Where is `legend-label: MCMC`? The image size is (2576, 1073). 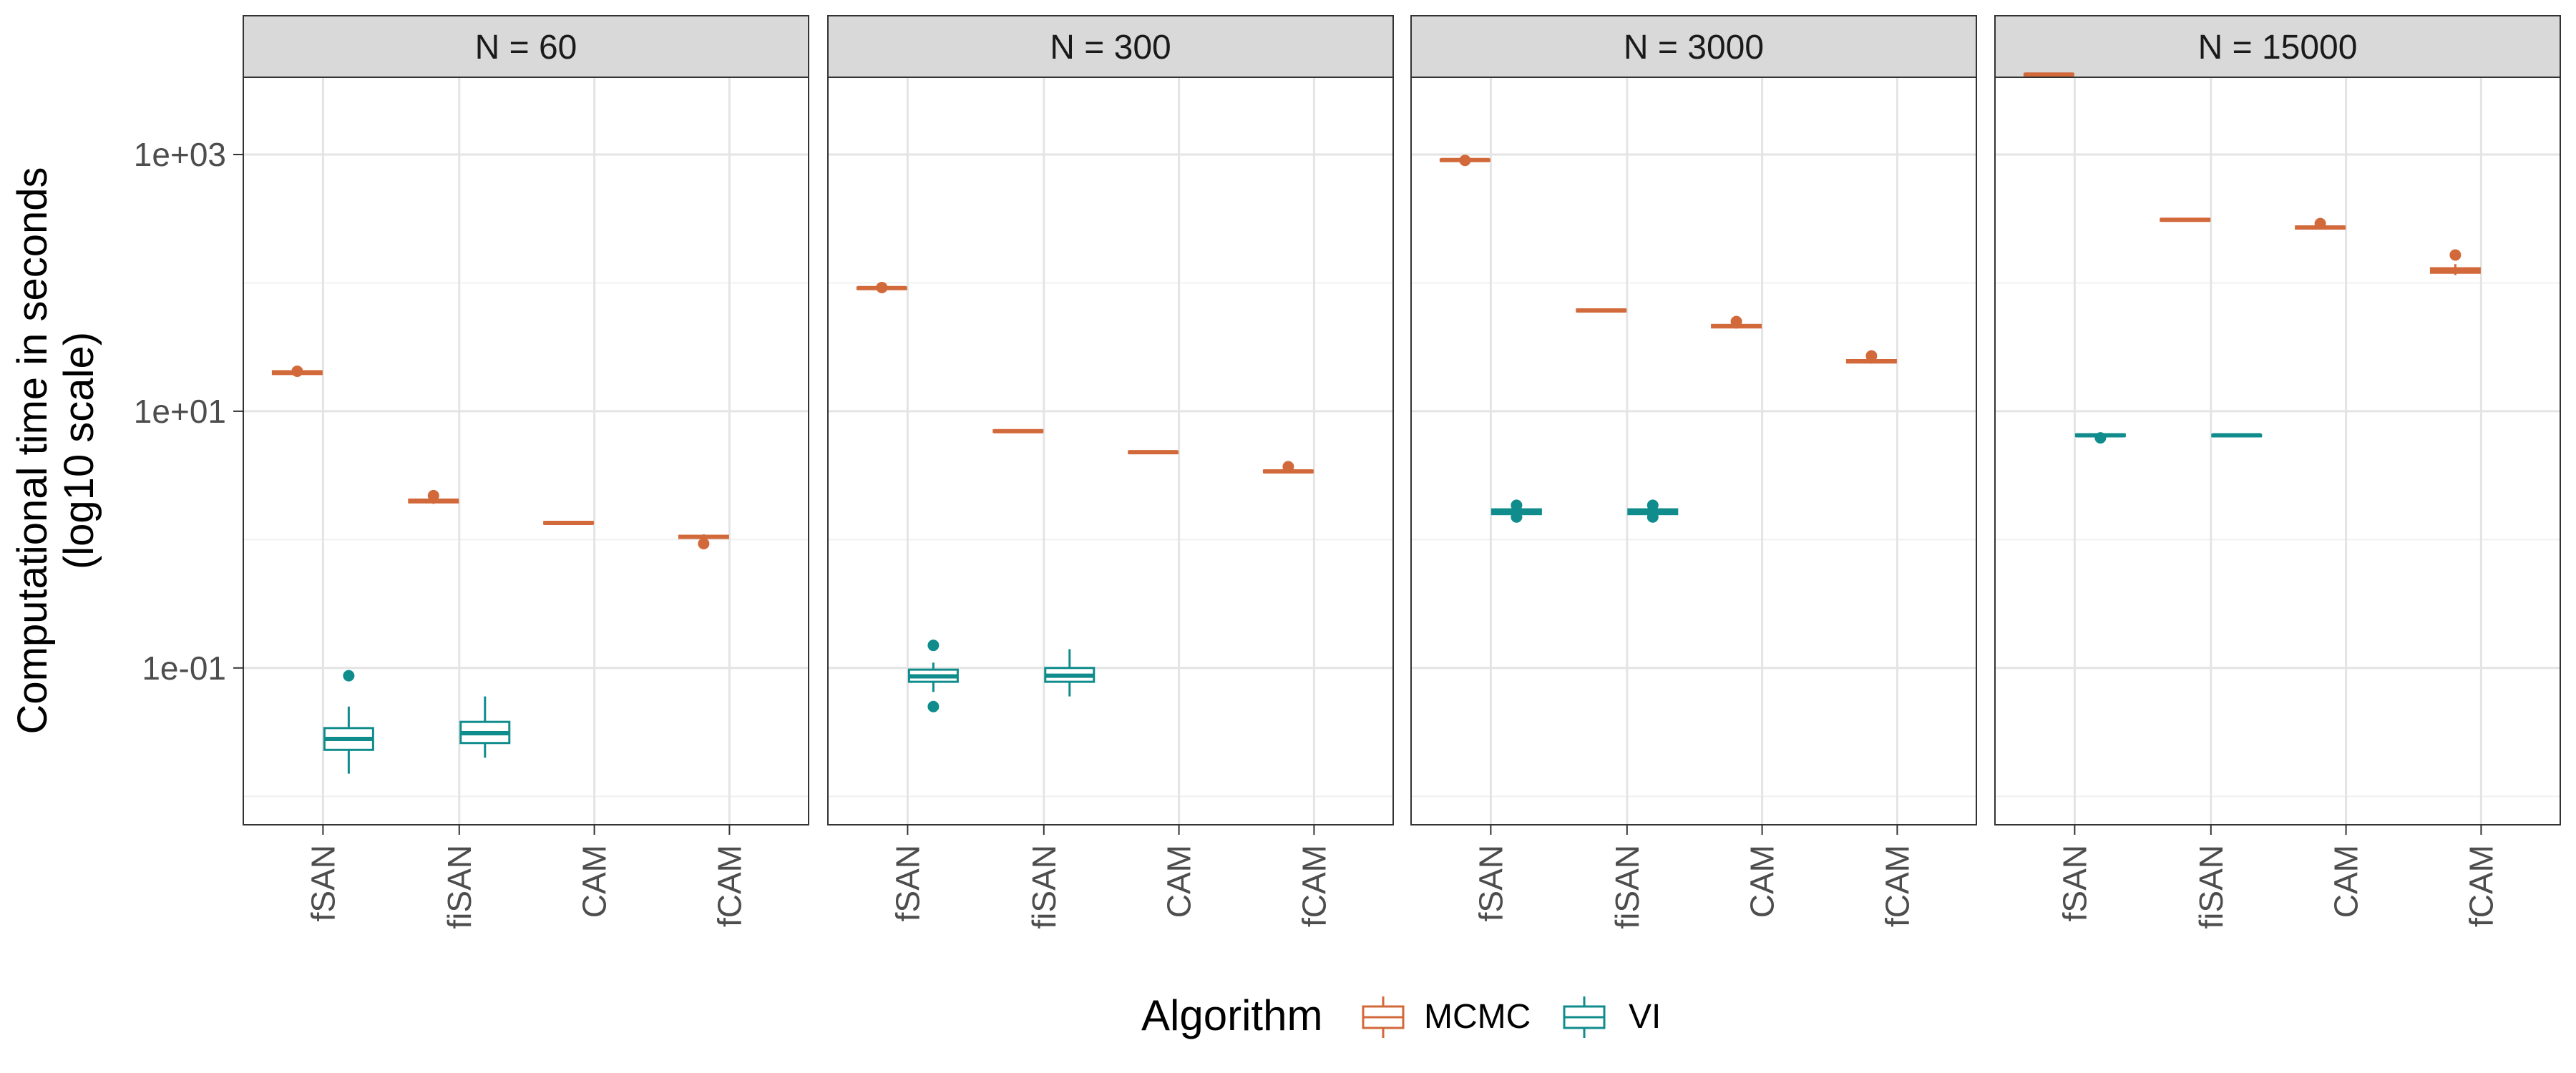
legend-label: MCMC is located at coordinates (1478, 1017).